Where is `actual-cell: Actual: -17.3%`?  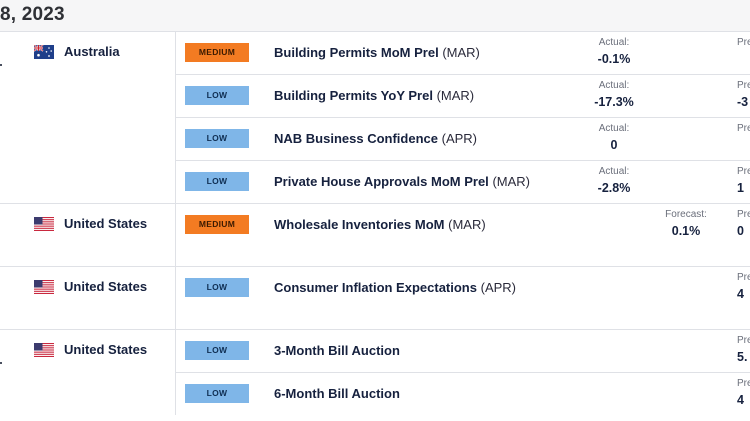 actual-cell: Actual: -17.3% is located at coordinates (614, 94).